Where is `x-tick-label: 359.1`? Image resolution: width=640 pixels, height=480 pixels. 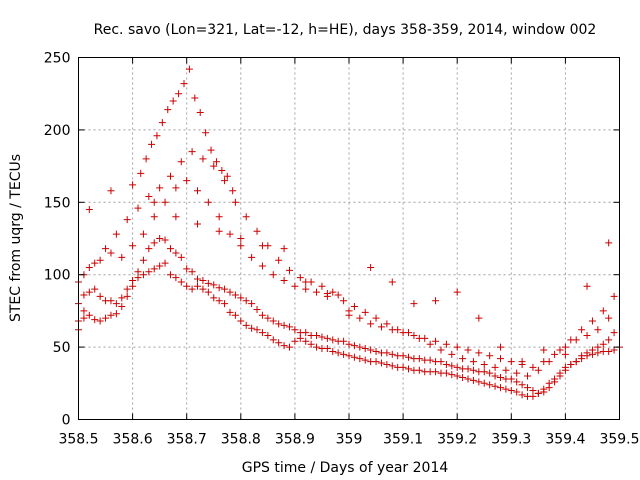
x-tick-label: 359.1 is located at coordinates (403, 440).